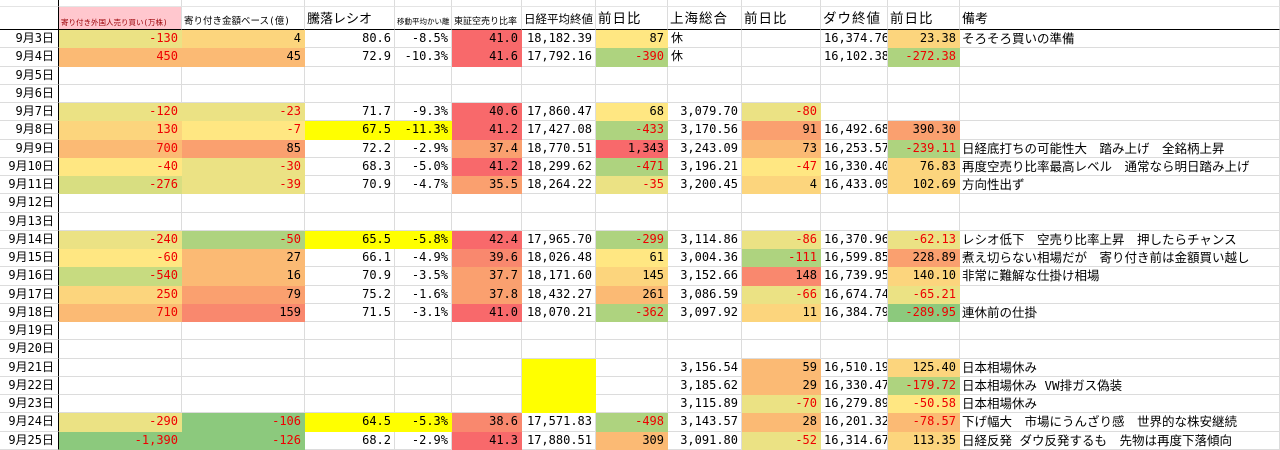 The width and height of the screenshot is (1280, 450). I want to click on cell: 16,674.74, so click(854, 294).